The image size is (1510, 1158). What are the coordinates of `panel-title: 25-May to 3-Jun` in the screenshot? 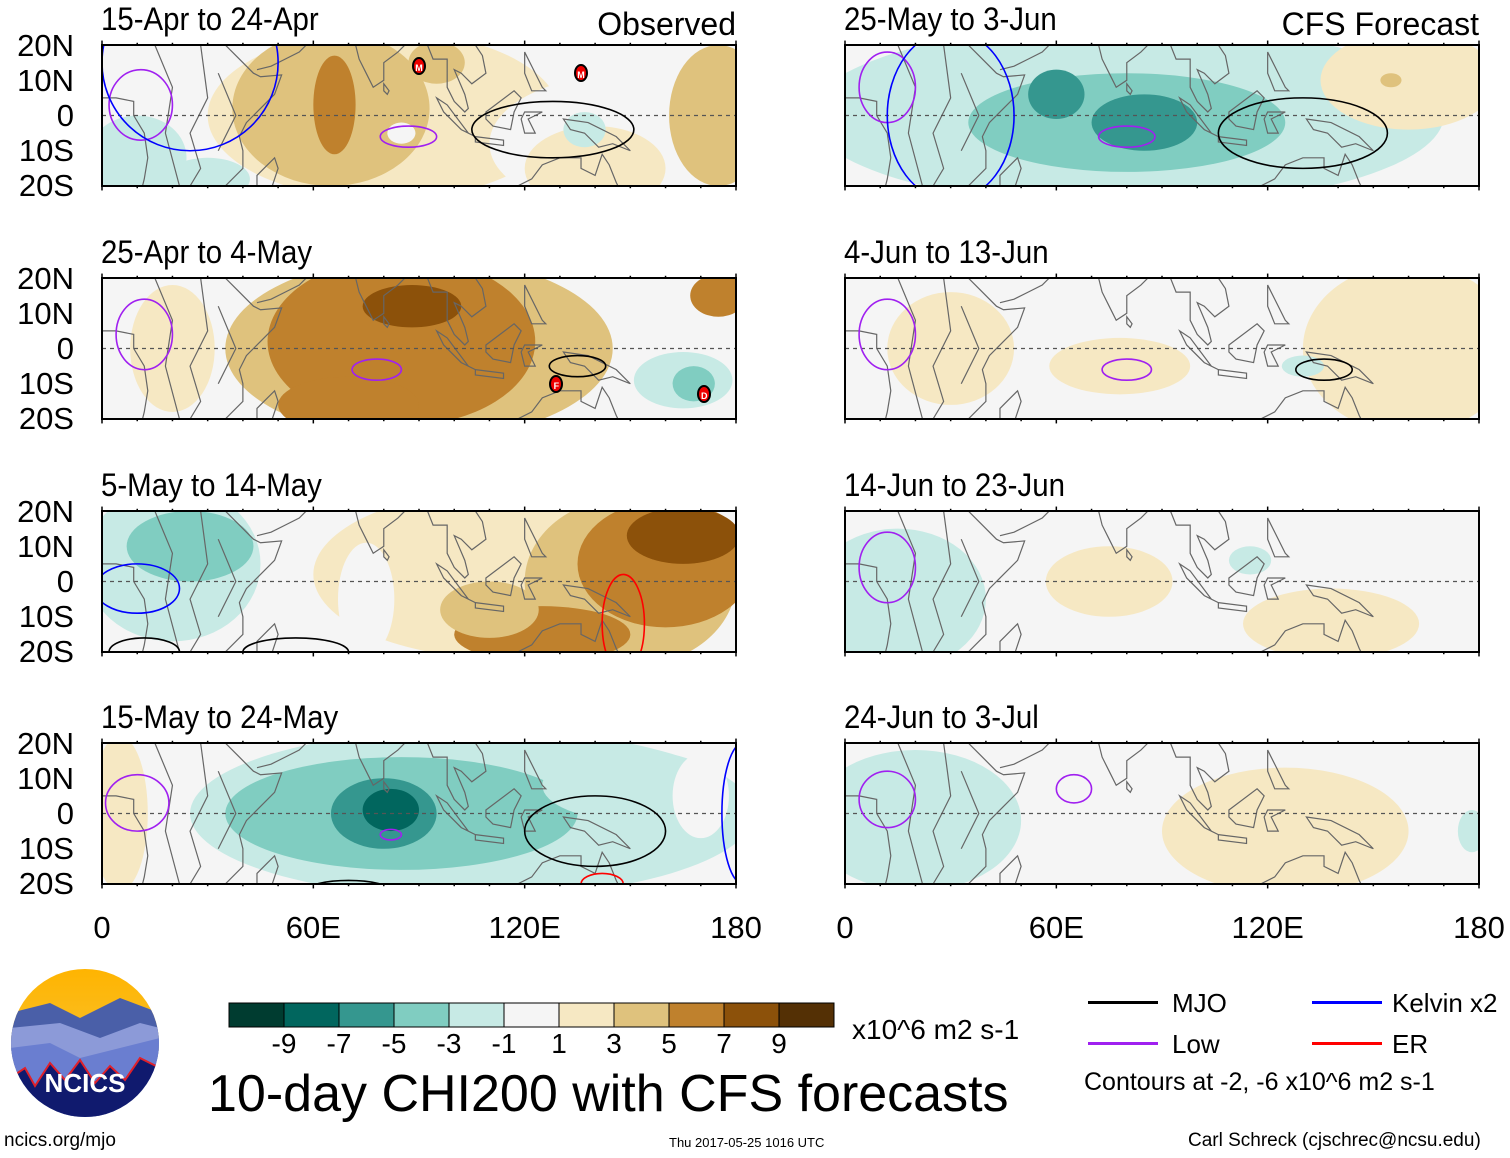 It's located at (950, 19).